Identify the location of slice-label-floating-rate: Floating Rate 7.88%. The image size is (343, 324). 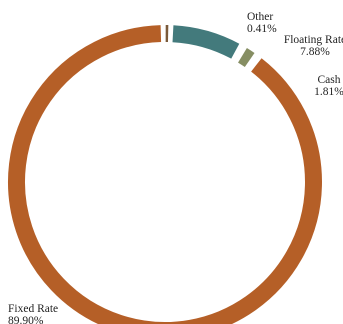
(313, 46).